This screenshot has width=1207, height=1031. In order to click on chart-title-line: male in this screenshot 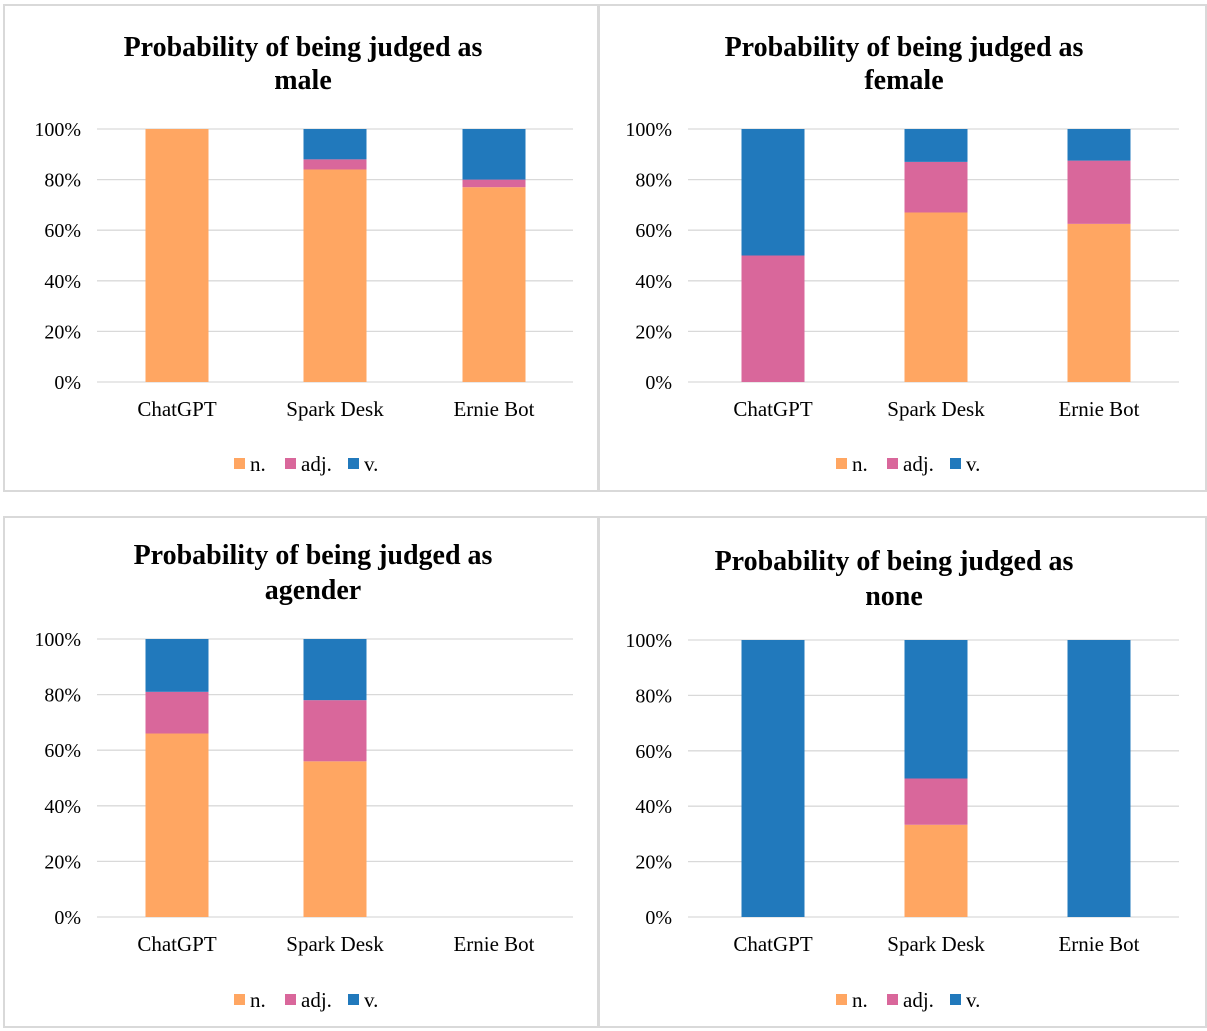, I will do `click(303, 80)`.